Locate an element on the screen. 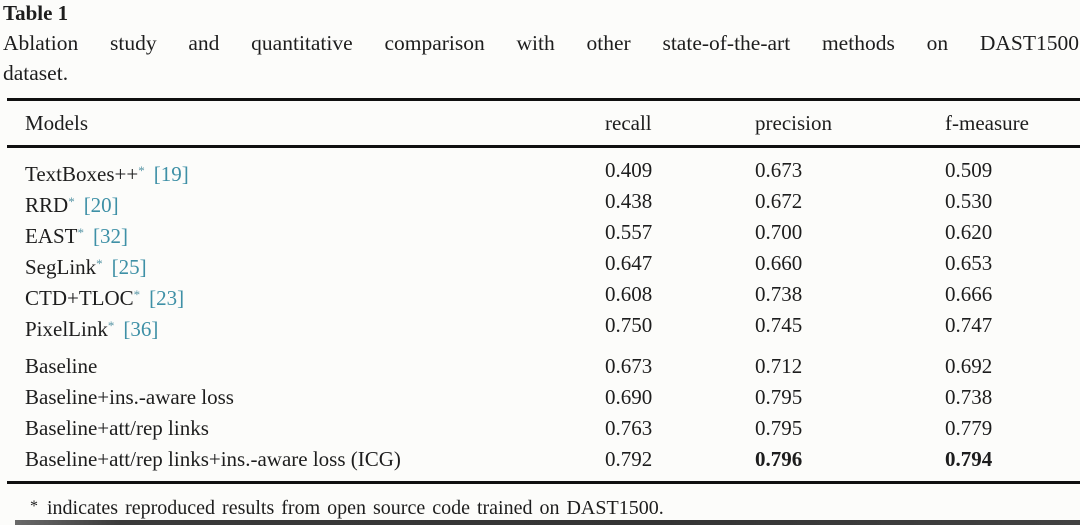 The image size is (1080, 525). recall-value: 0.409 is located at coordinates (629, 170).